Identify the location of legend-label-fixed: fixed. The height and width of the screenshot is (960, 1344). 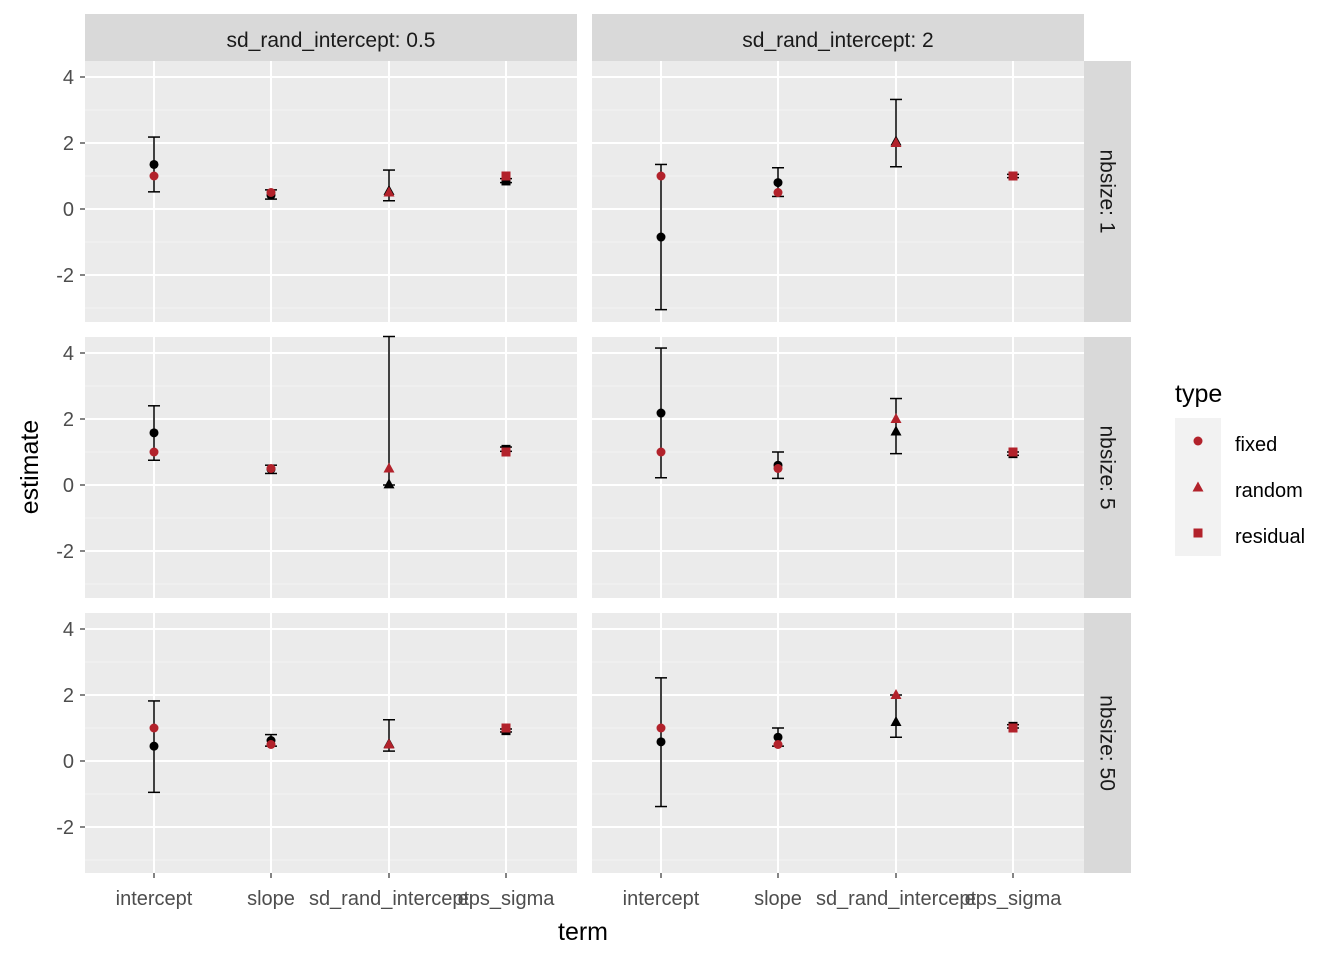
(1256, 445).